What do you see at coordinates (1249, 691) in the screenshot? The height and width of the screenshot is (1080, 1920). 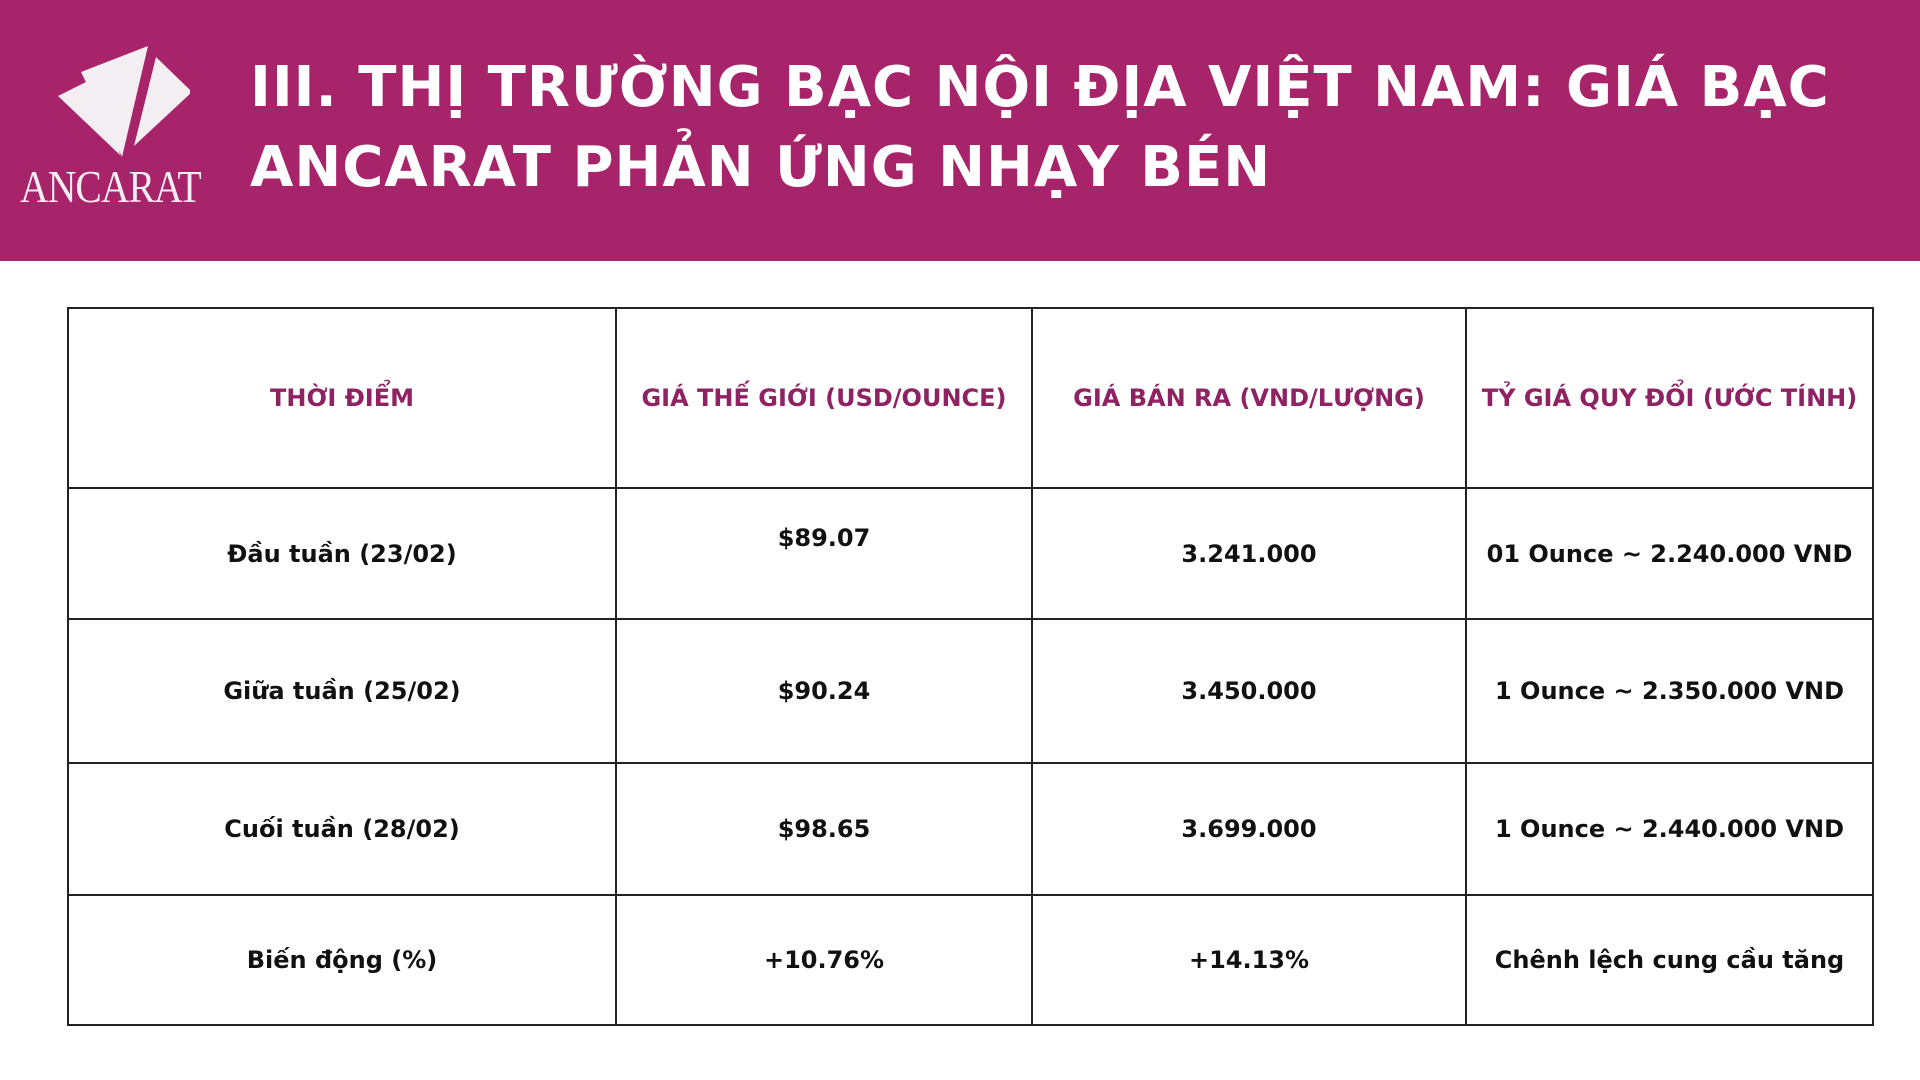 I see `cell-sell-price: 3.450.000` at bounding box center [1249, 691].